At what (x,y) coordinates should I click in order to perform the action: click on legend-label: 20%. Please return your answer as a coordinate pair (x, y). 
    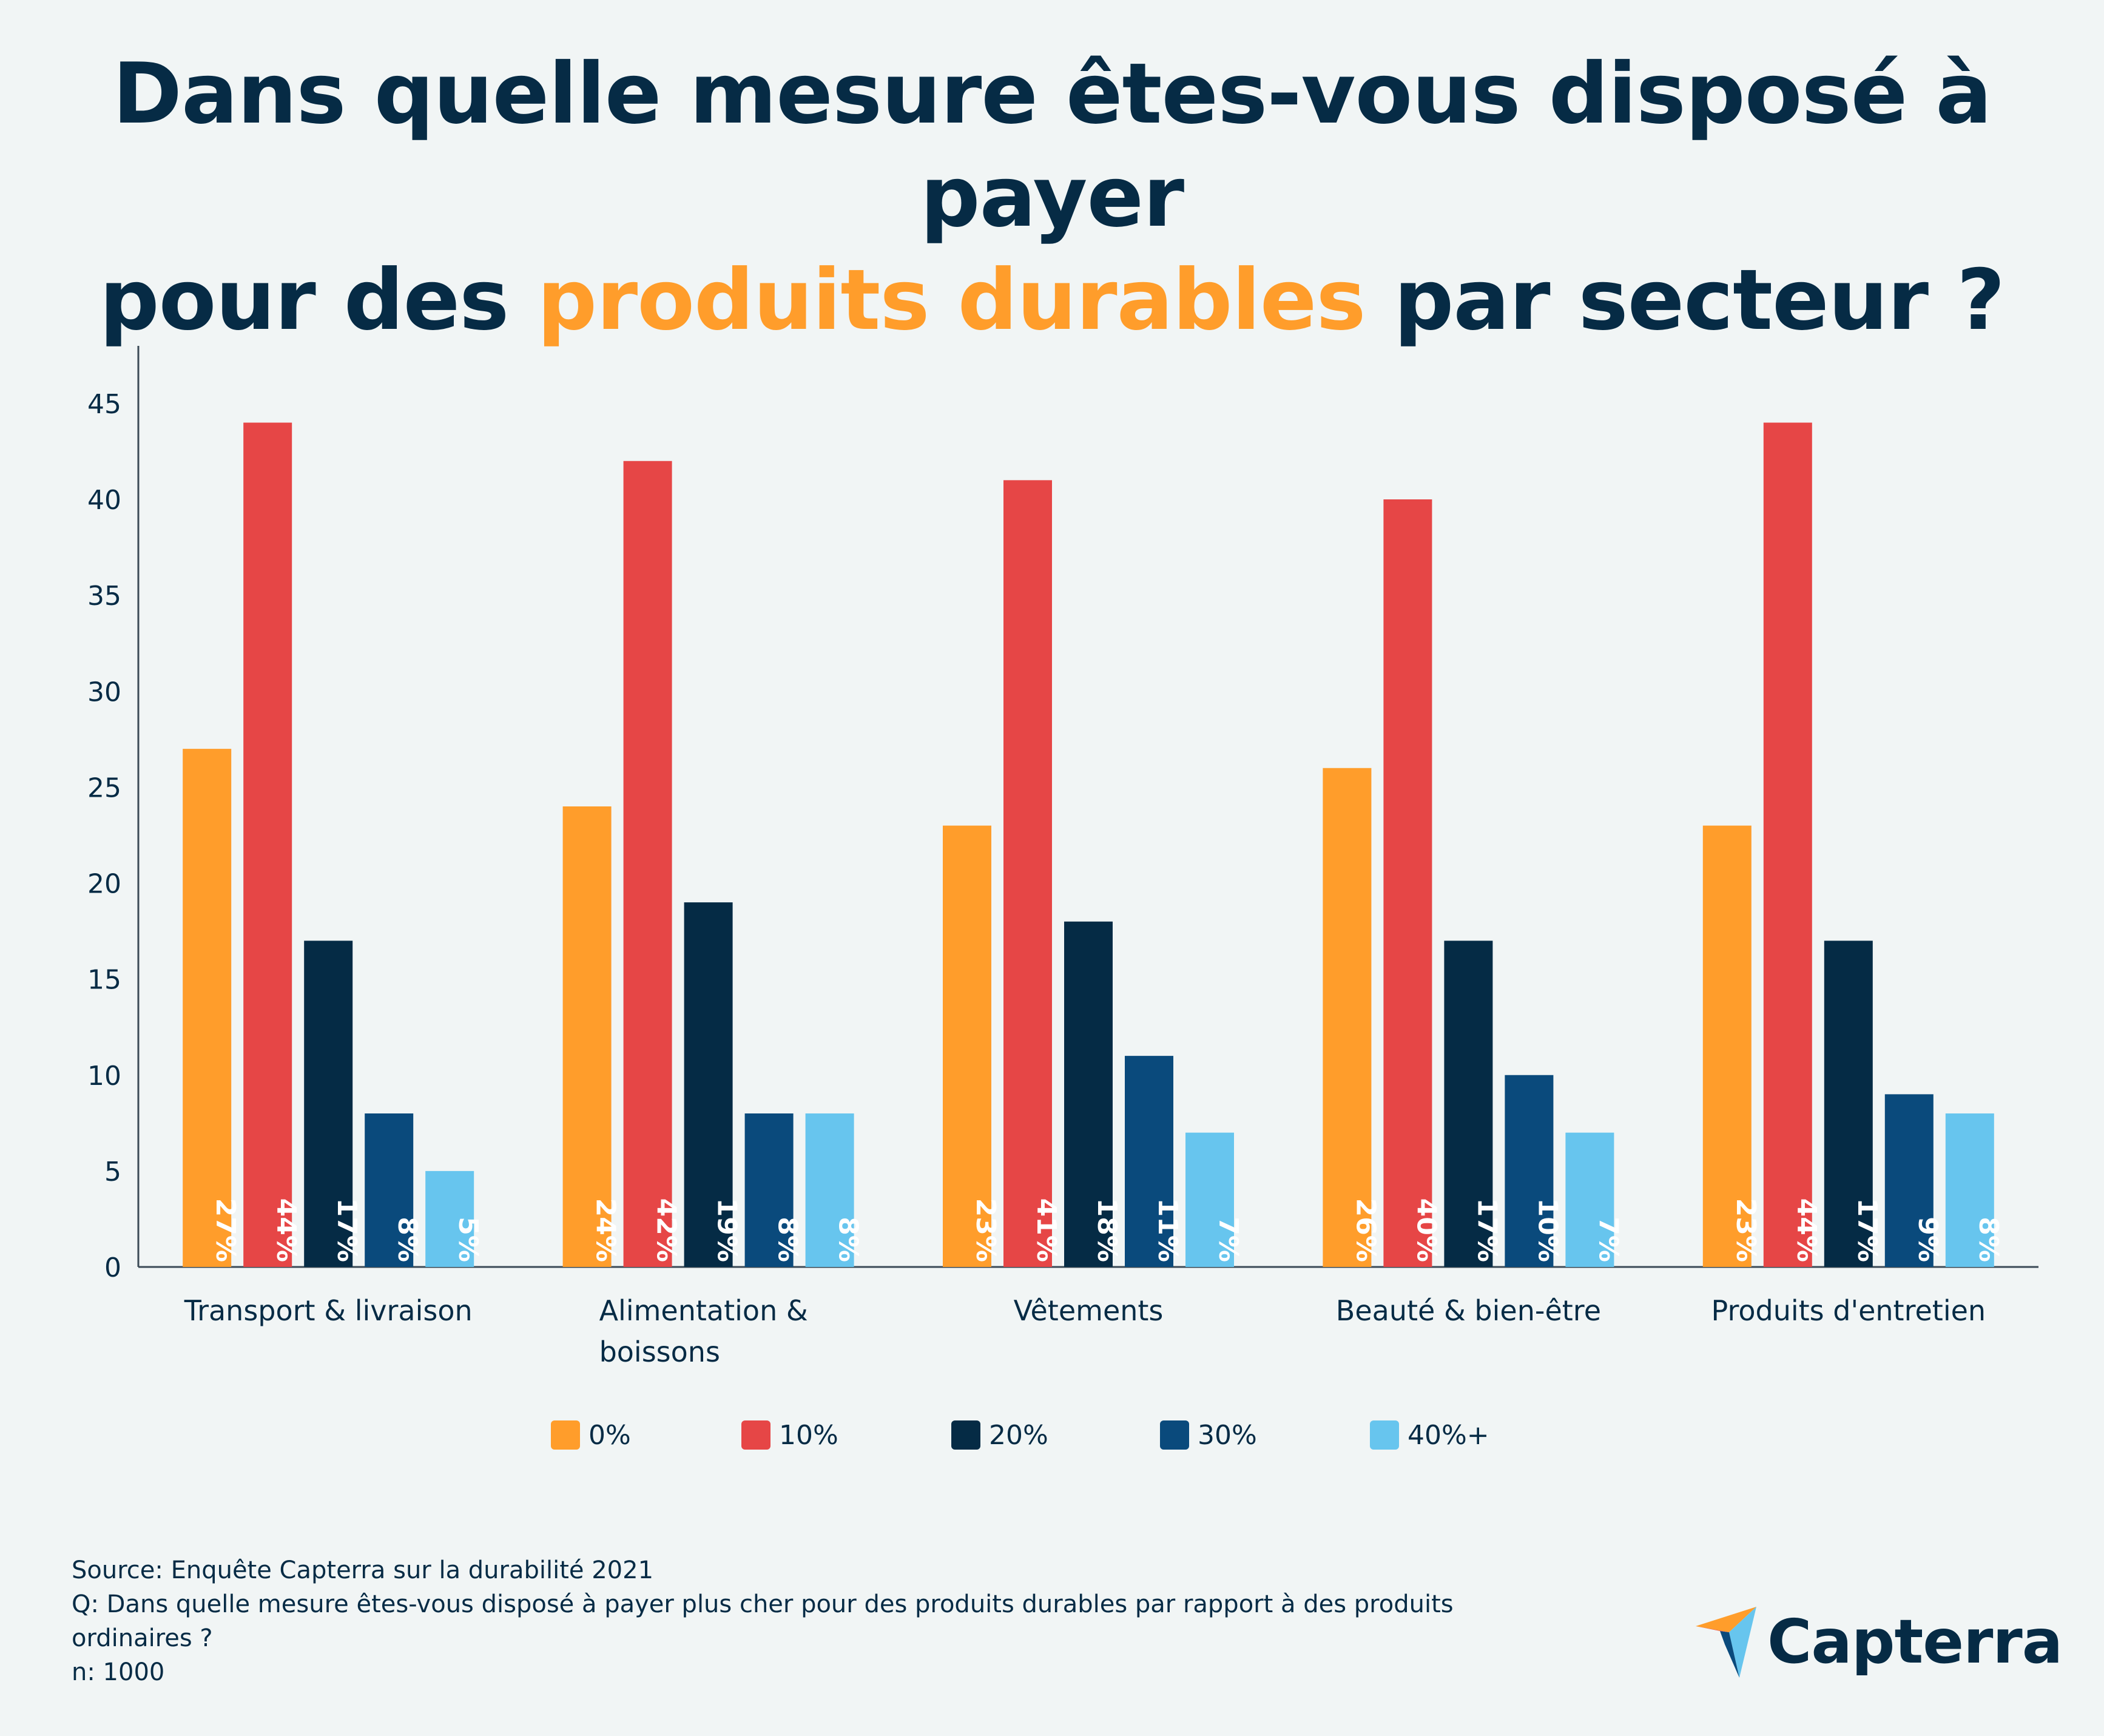
    Looking at the image, I should click on (1018, 1435).